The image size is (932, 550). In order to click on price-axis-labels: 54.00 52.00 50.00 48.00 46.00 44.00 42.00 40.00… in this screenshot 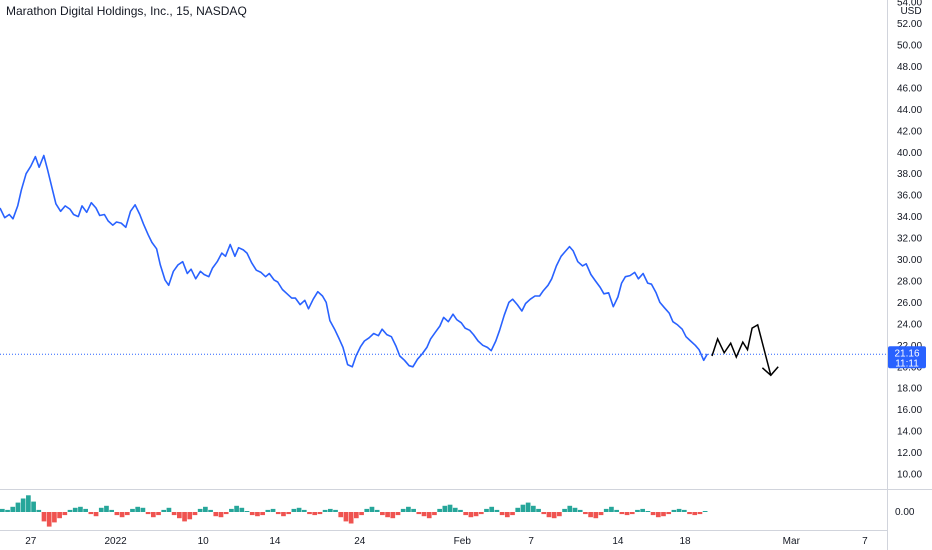, I will do `click(909, 240)`.